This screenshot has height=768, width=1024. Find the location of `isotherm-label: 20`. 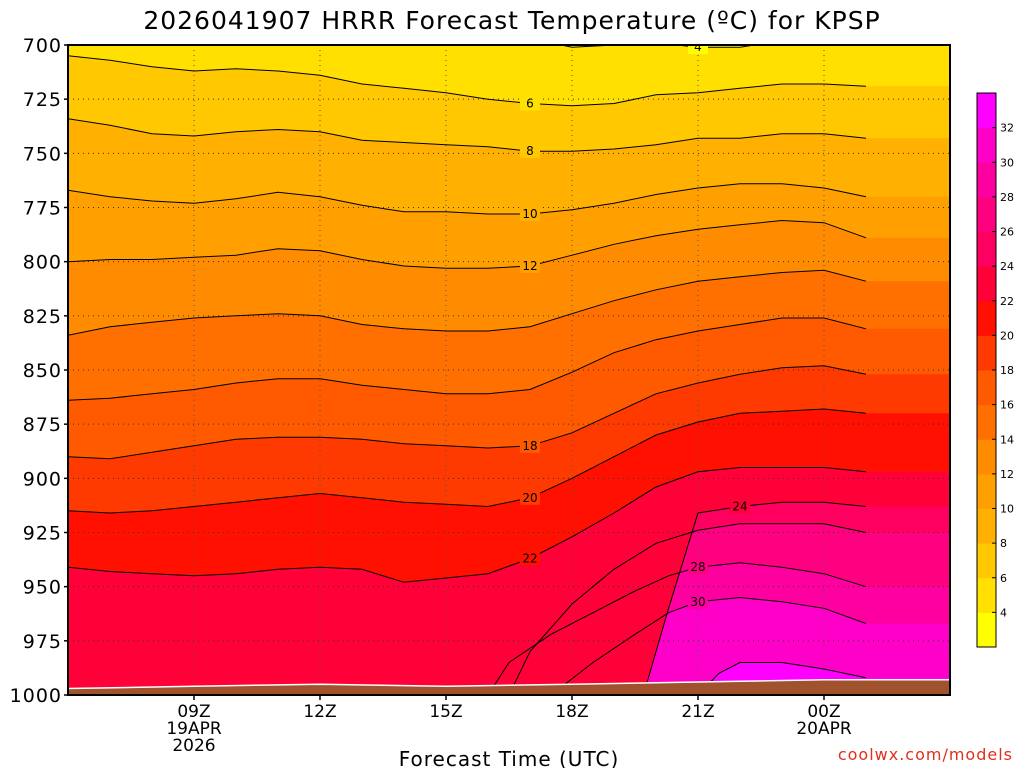

isotherm-label: 20 is located at coordinates (529, 498).